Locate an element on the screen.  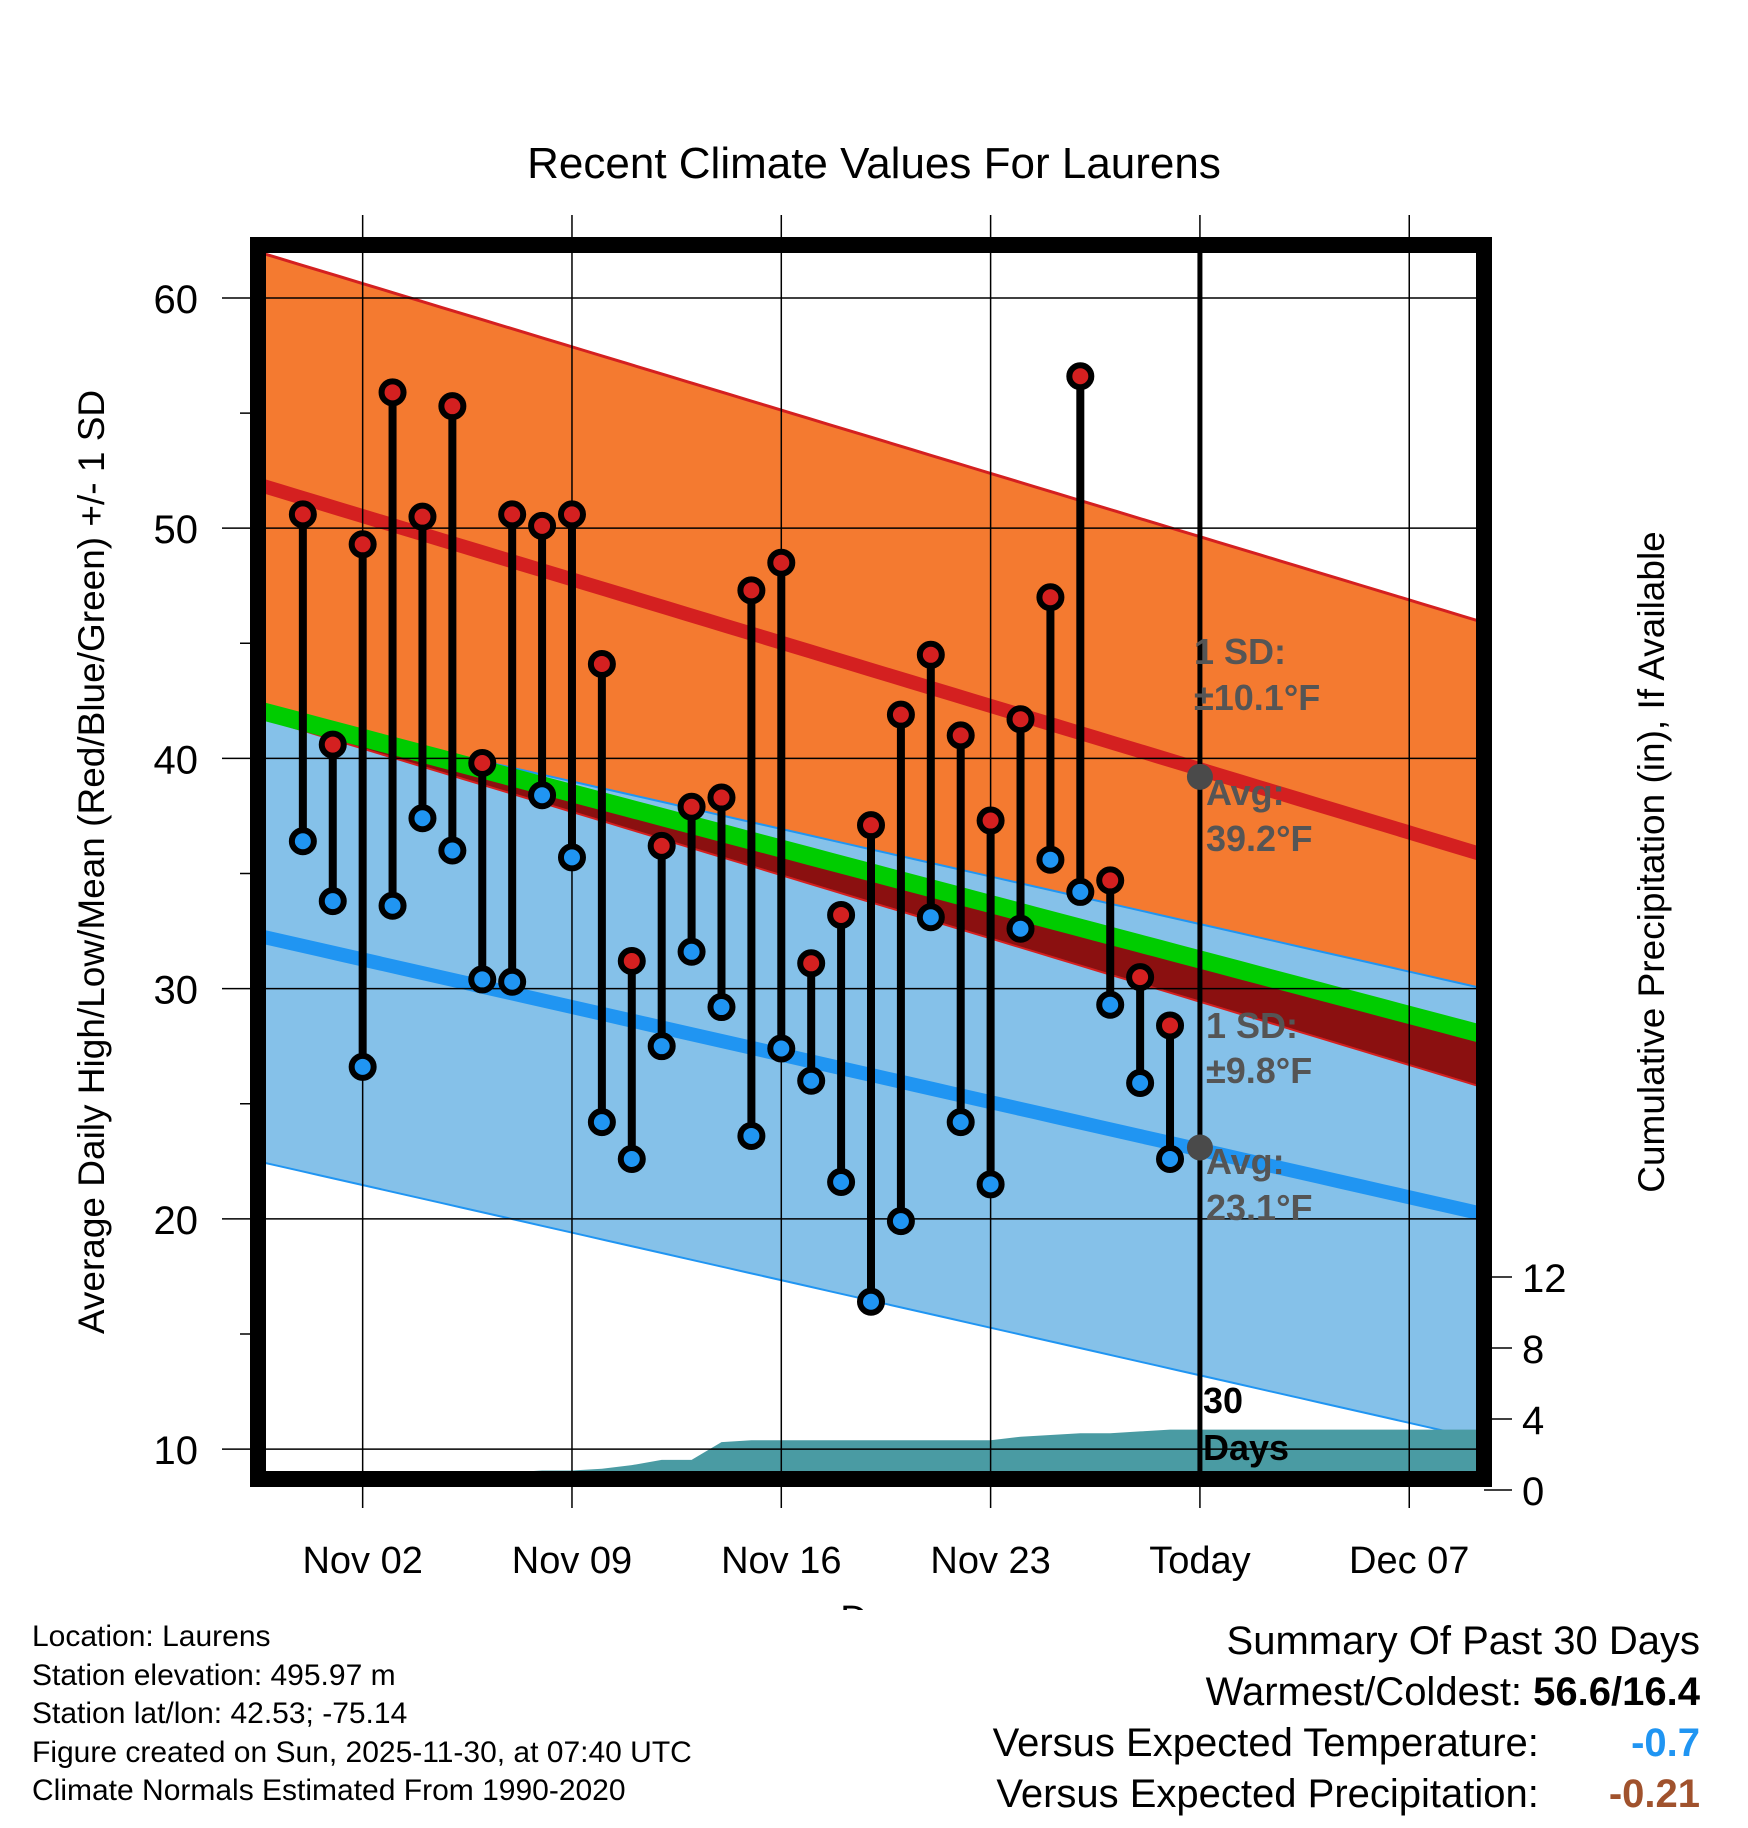
high-avg-value: 39.2°F is located at coordinates (1259, 838).